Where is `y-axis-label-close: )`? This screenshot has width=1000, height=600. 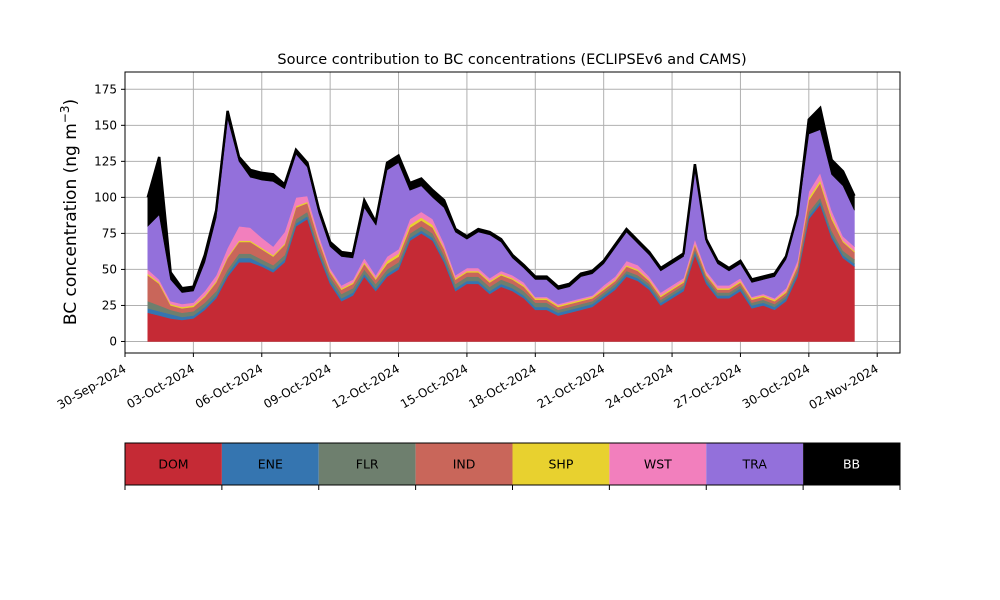
y-axis-label-close: ) is located at coordinates (71, 102).